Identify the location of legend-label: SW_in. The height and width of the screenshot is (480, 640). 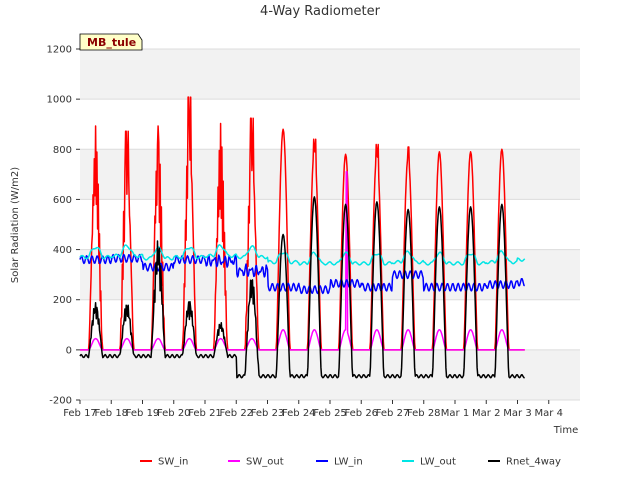
(173, 462).